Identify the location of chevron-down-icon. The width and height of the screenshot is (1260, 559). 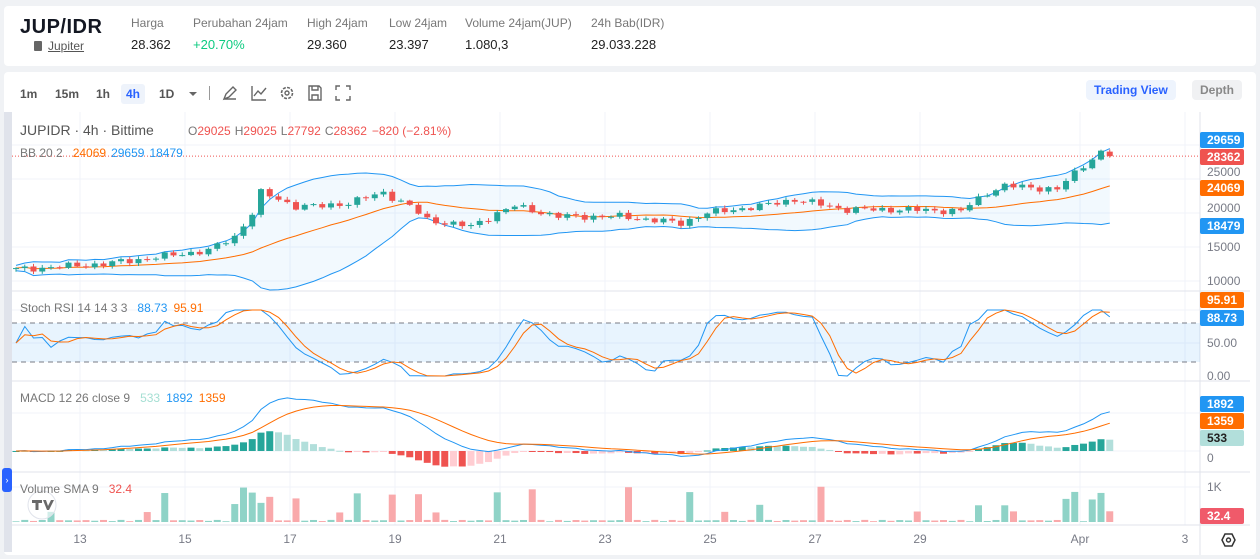
(194, 94).